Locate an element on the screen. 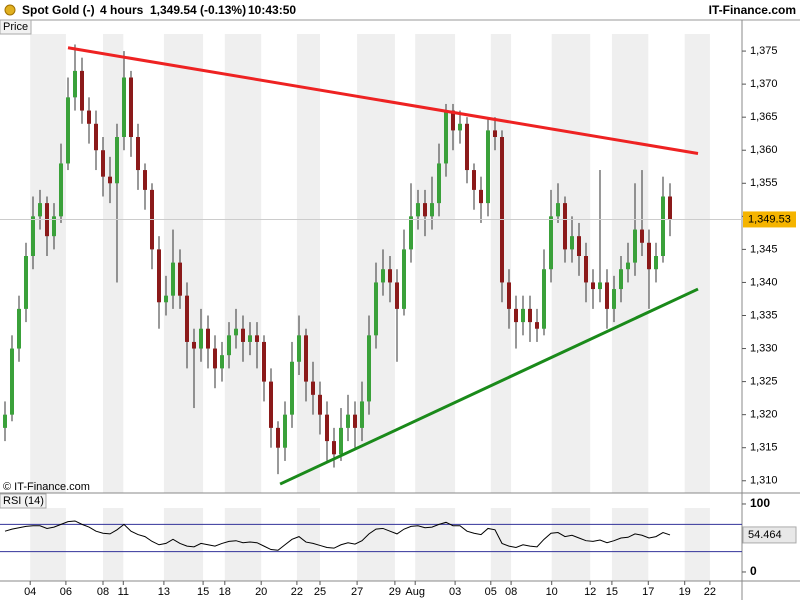  panel-label-box is located at coordinates (16, 27).